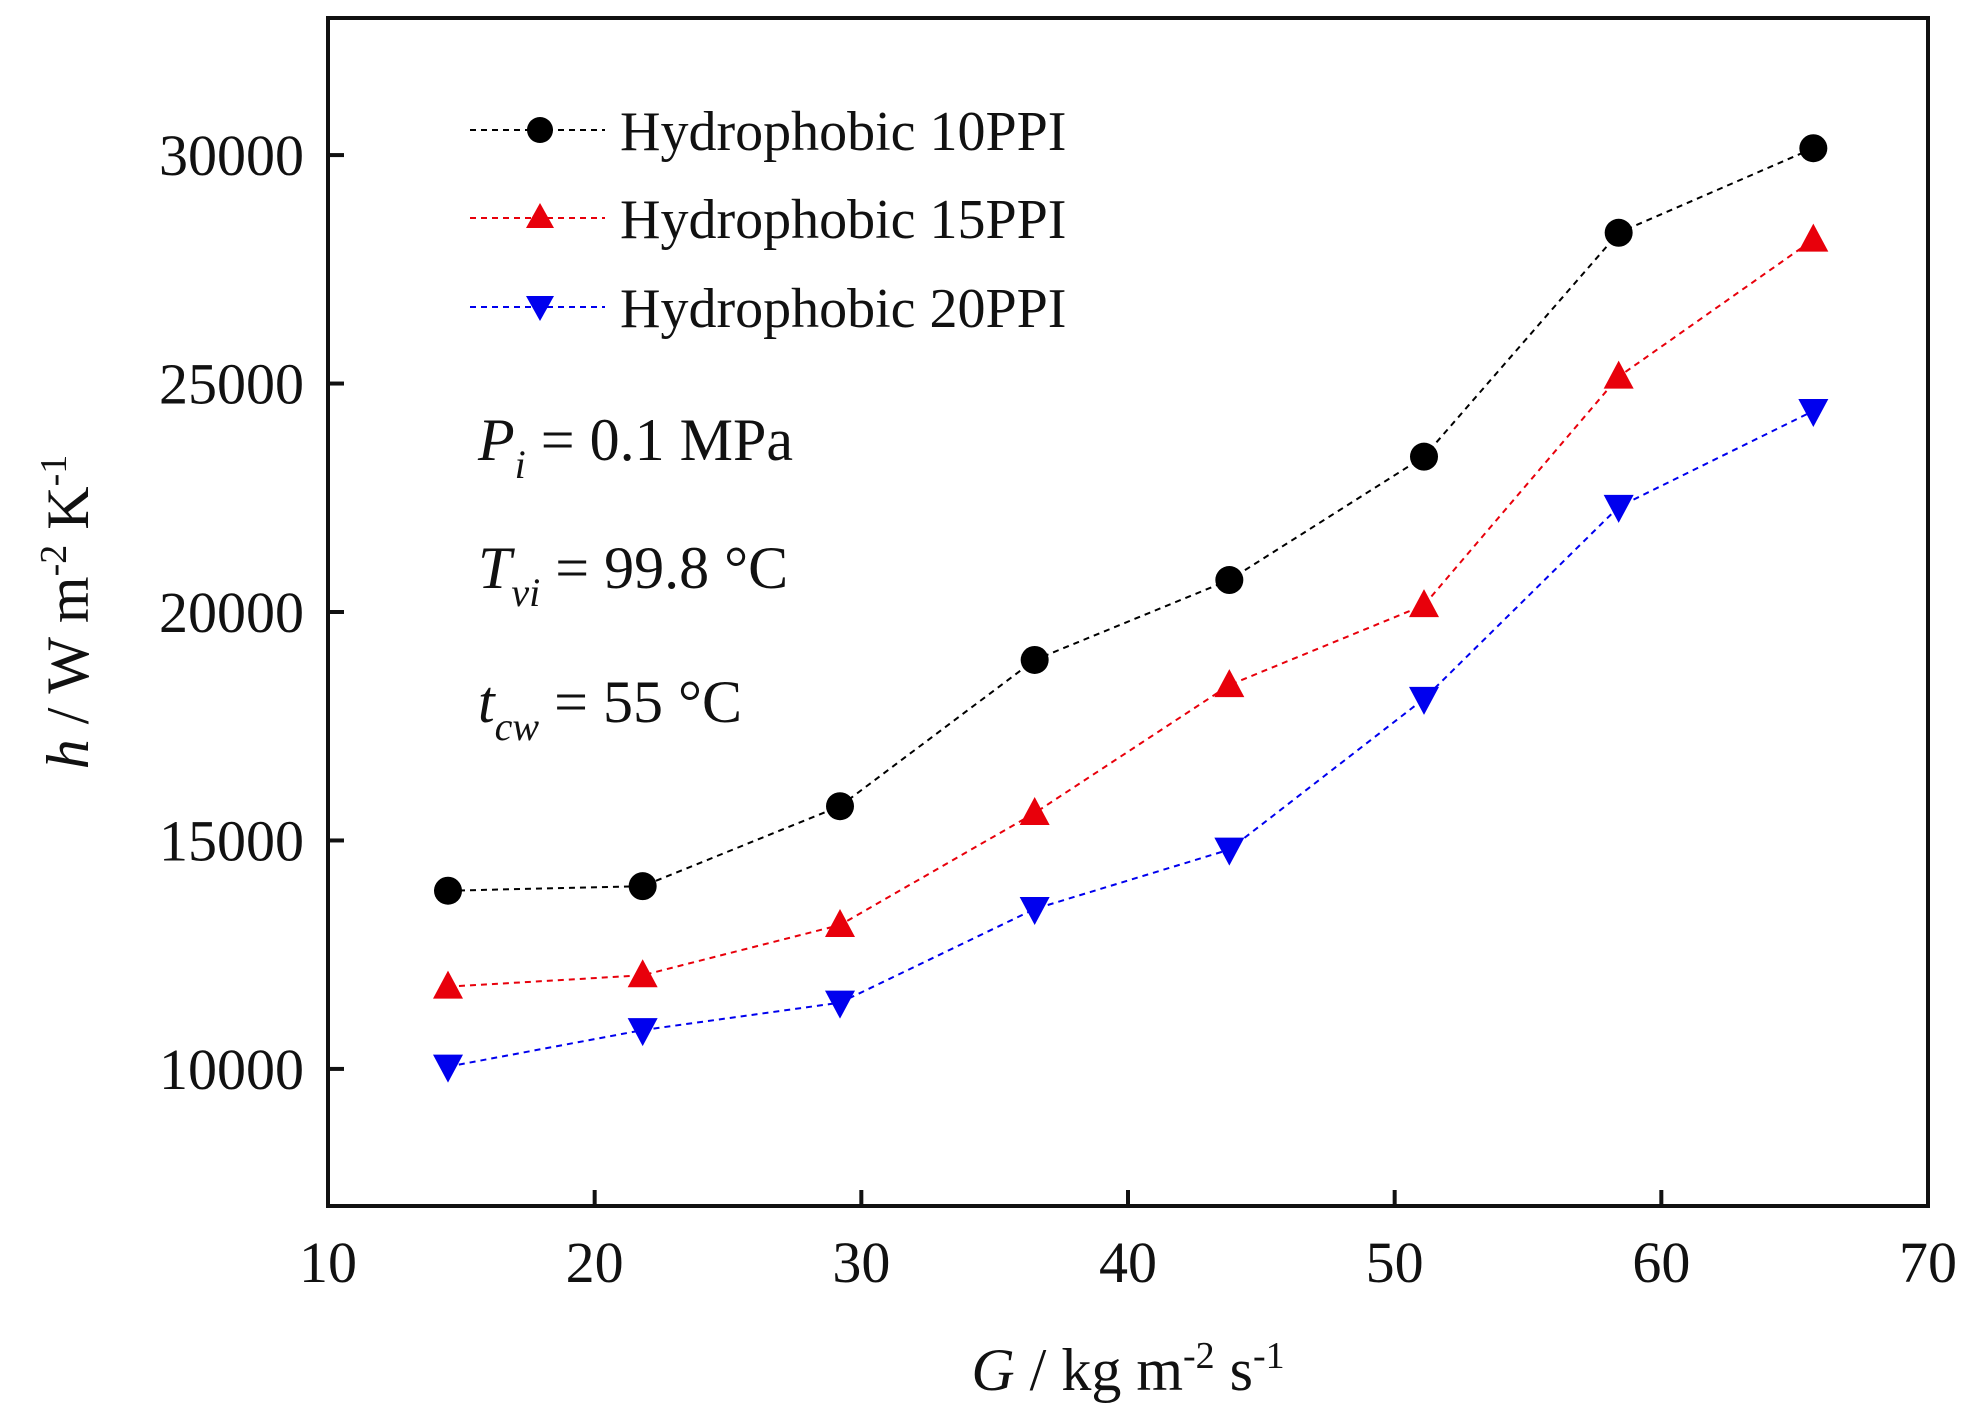 The image size is (1976, 1416). I want to click on y-axis-title-symbol: h, so click(68, 754).